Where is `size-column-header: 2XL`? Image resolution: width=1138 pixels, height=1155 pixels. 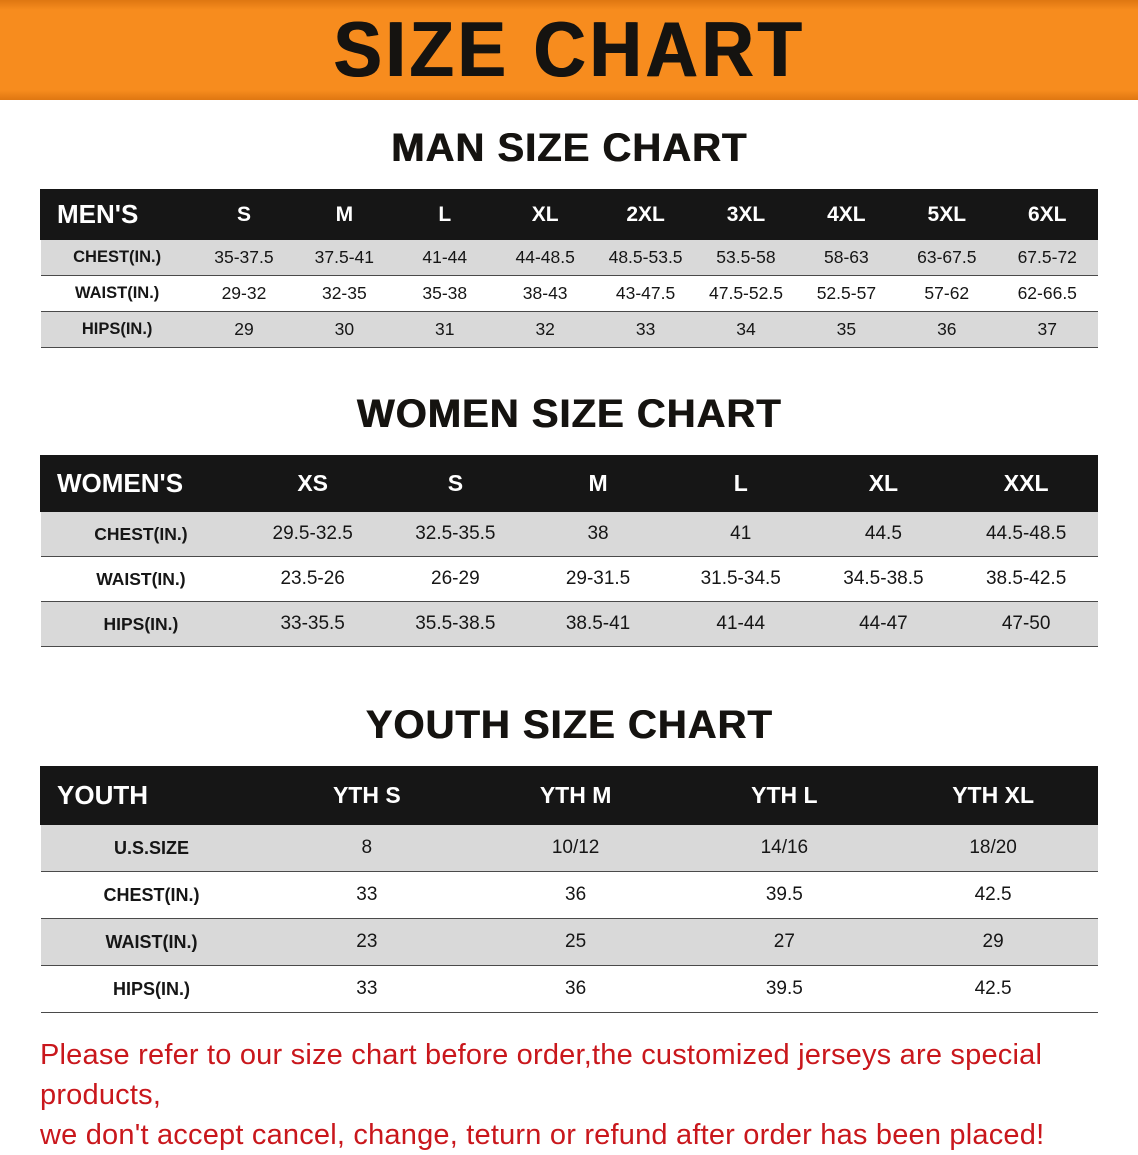
size-column-header: 2XL is located at coordinates (645, 214).